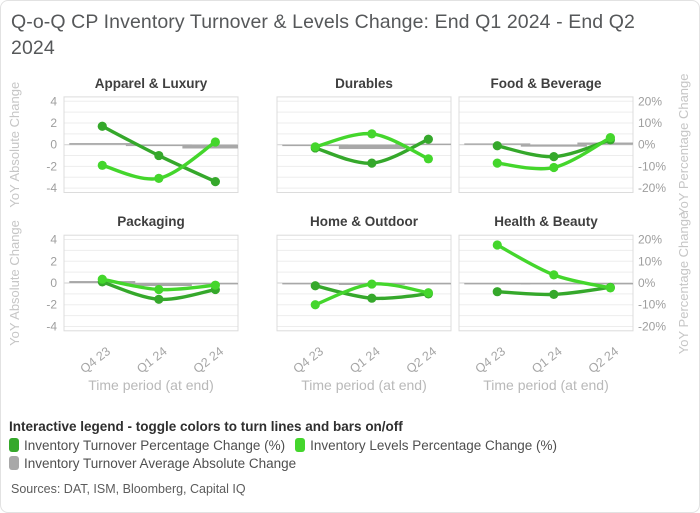  I want to click on y-tick-right: 0%, so click(647, 283).